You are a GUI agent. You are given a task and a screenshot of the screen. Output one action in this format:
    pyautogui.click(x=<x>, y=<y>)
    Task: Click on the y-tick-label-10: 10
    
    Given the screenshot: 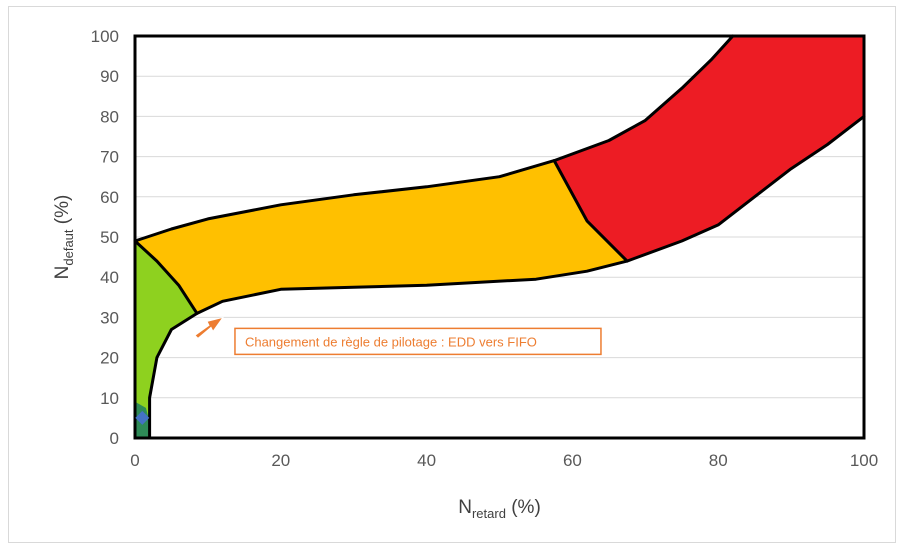 What is the action you would take?
    pyautogui.click(x=109, y=398)
    